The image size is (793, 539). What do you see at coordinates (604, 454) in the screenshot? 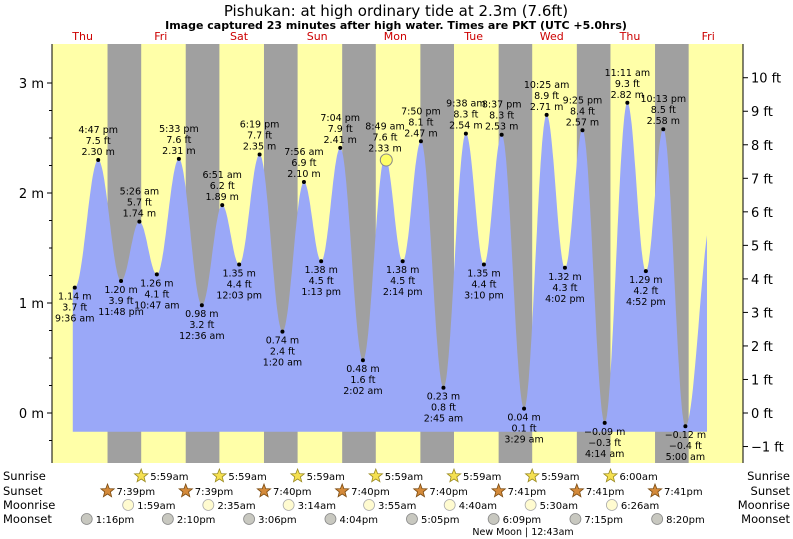
I see `tide-time-label: 4:14 am` at bounding box center [604, 454].